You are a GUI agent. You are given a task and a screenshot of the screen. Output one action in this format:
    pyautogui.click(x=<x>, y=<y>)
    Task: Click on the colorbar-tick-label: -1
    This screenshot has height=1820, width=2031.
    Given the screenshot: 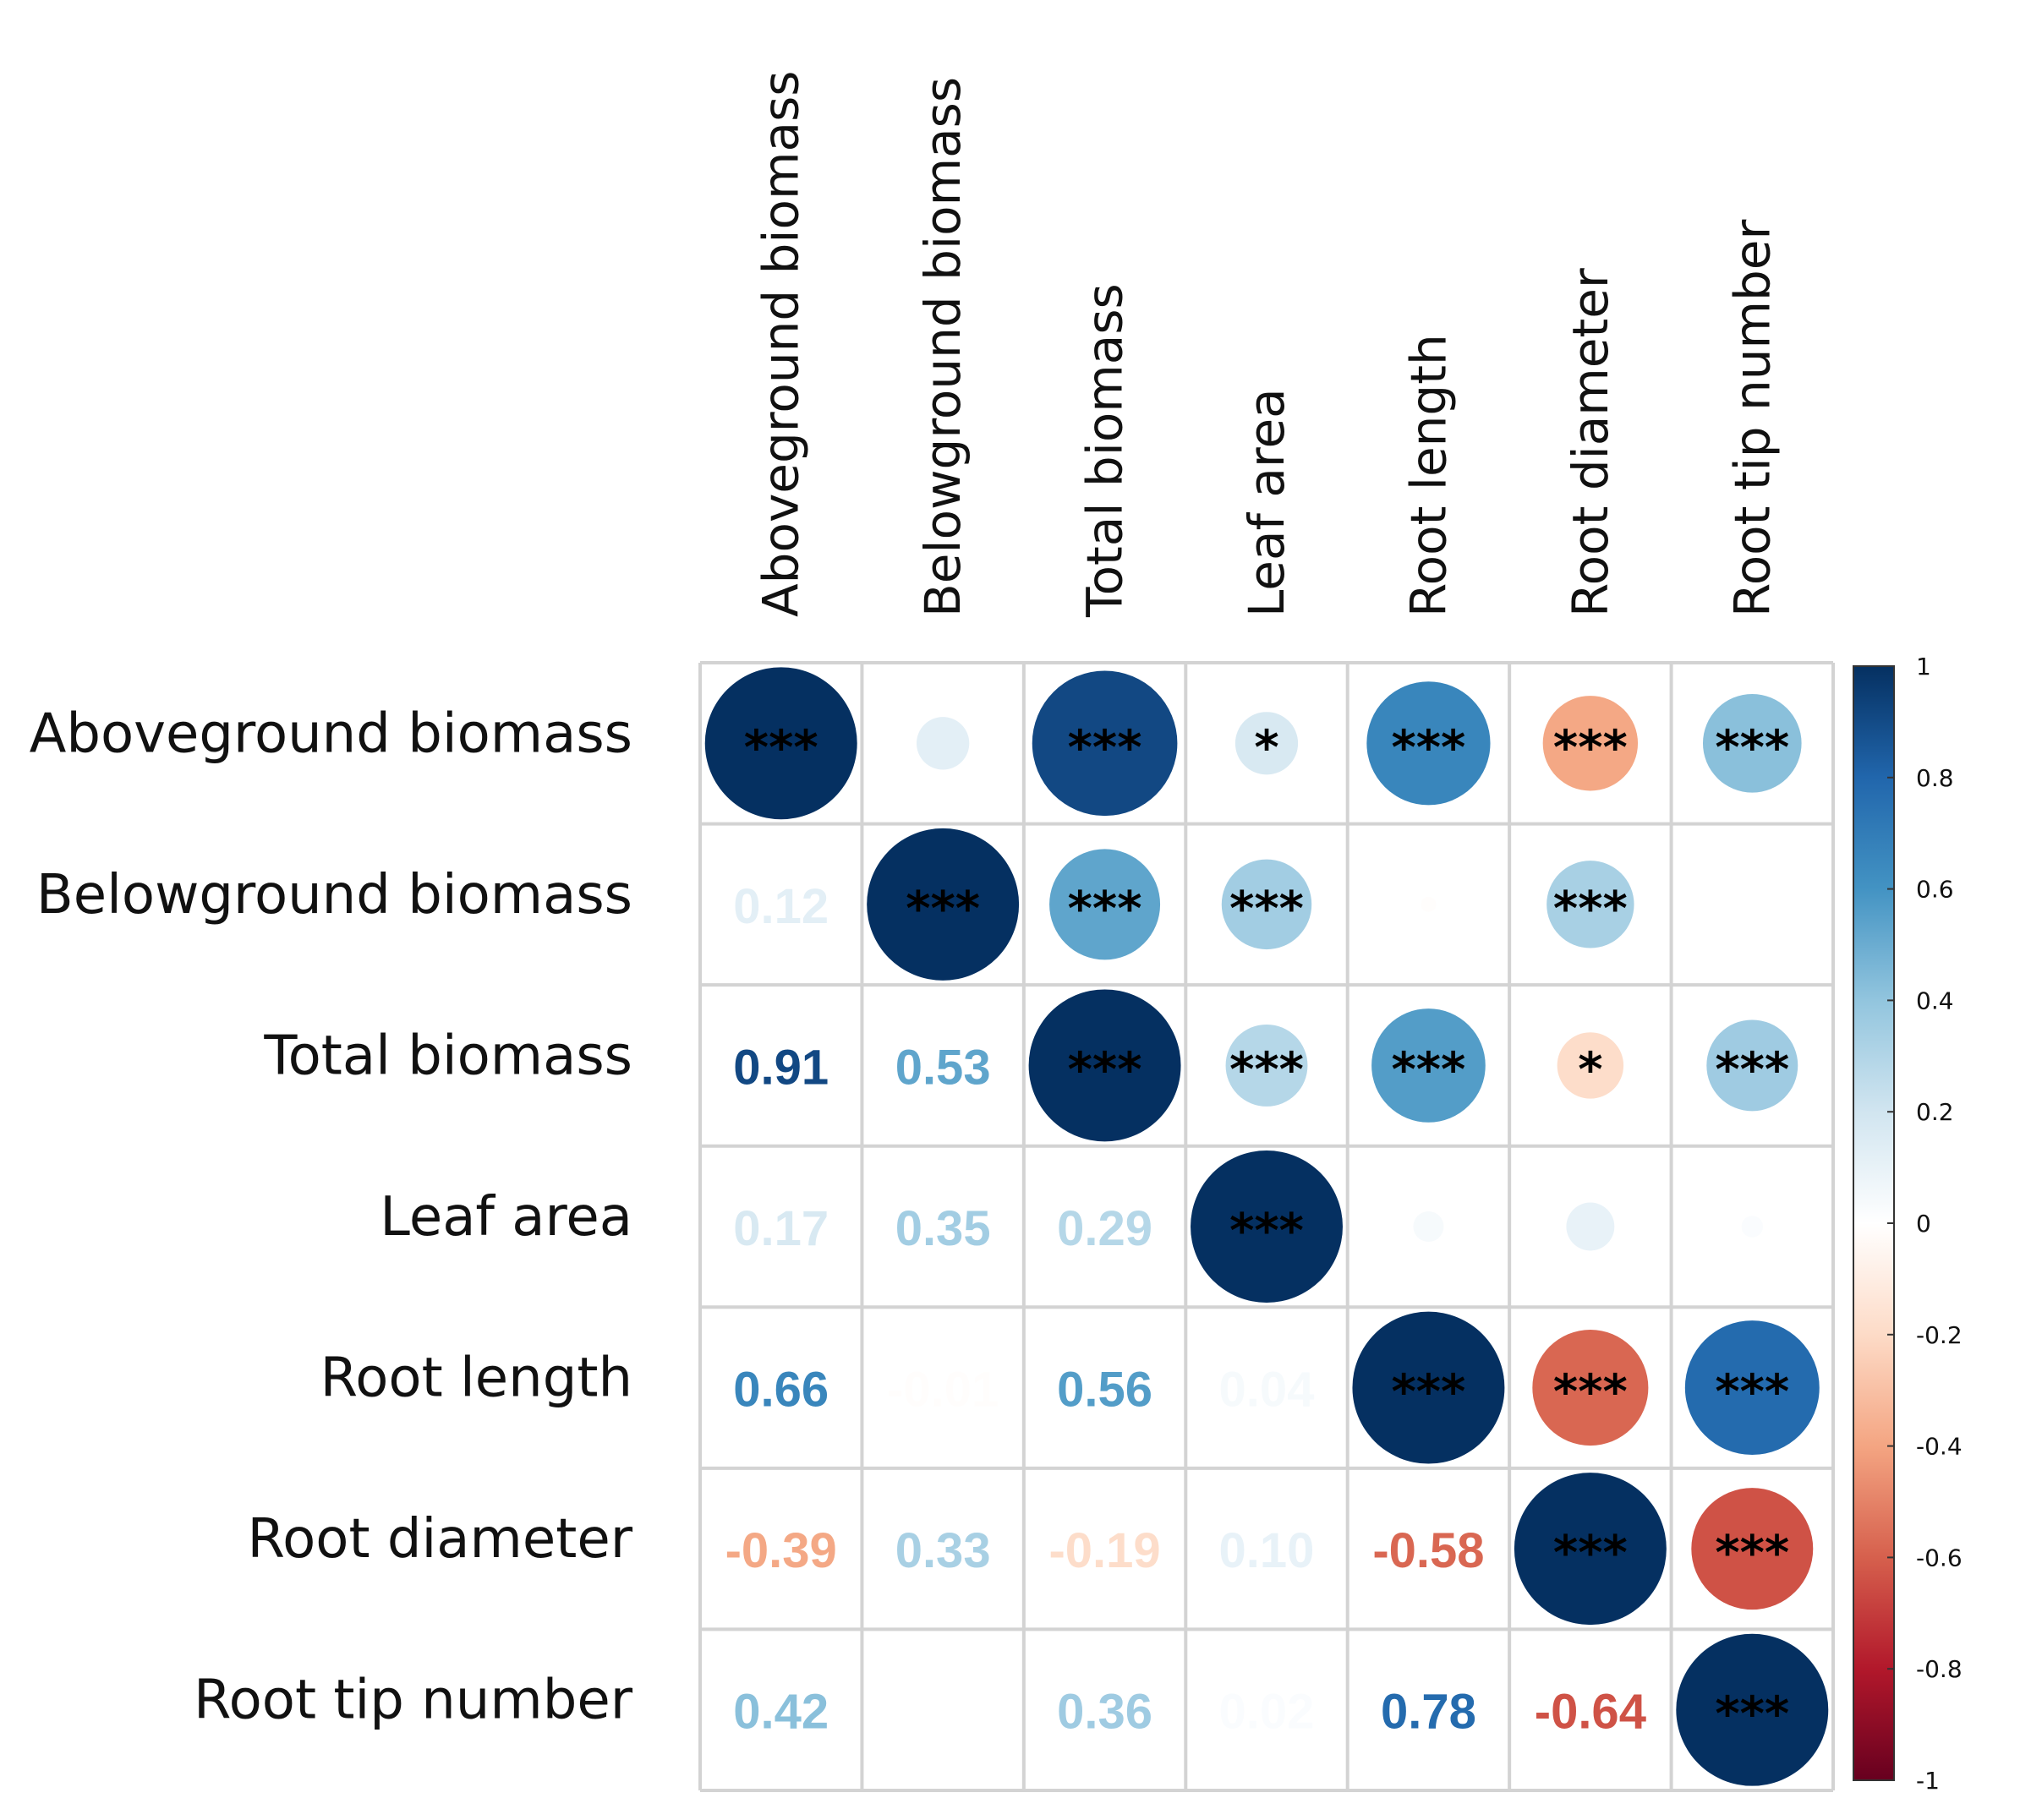 What is the action you would take?
    pyautogui.click(x=1928, y=1781)
    